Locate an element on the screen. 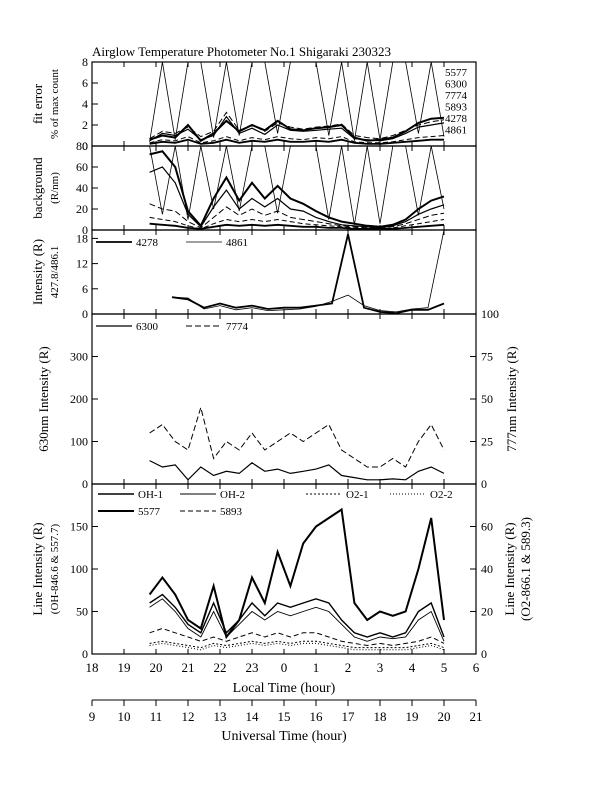  y-axis-label: background is located at coordinates (37, 188).